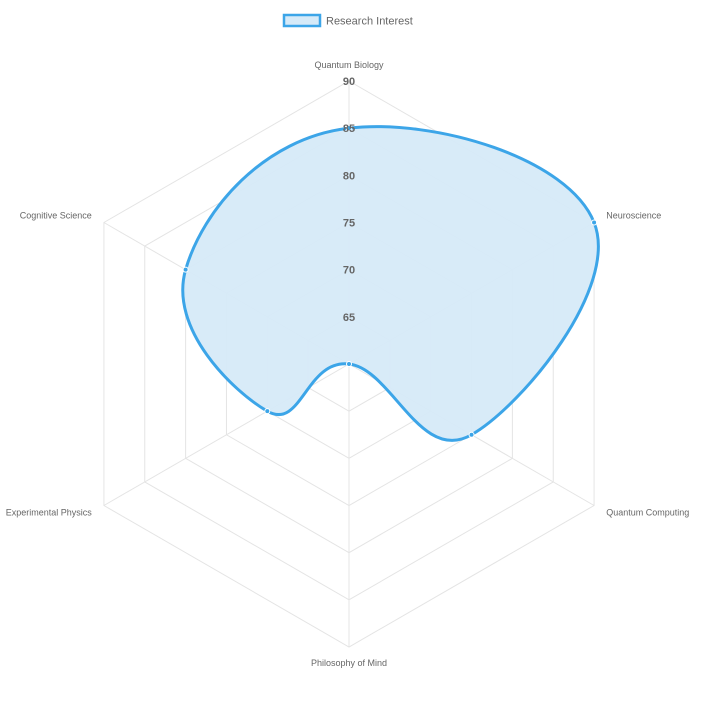  I want to click on tick-label: 85, so click(349, 129).